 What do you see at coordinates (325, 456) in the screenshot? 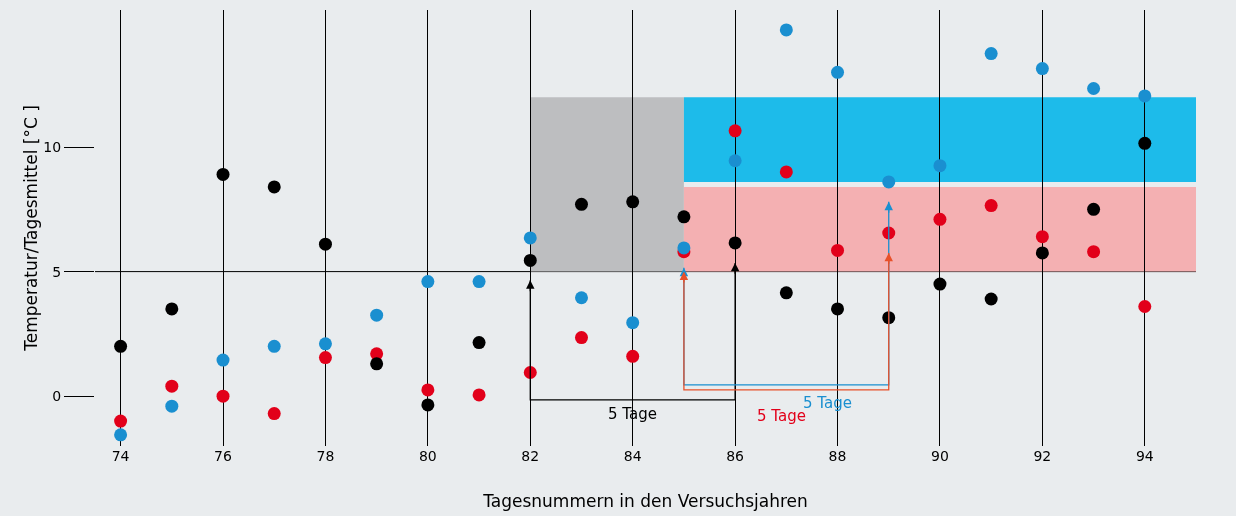
I see `x-tick-label: 78` at bounding box center [325, 456].